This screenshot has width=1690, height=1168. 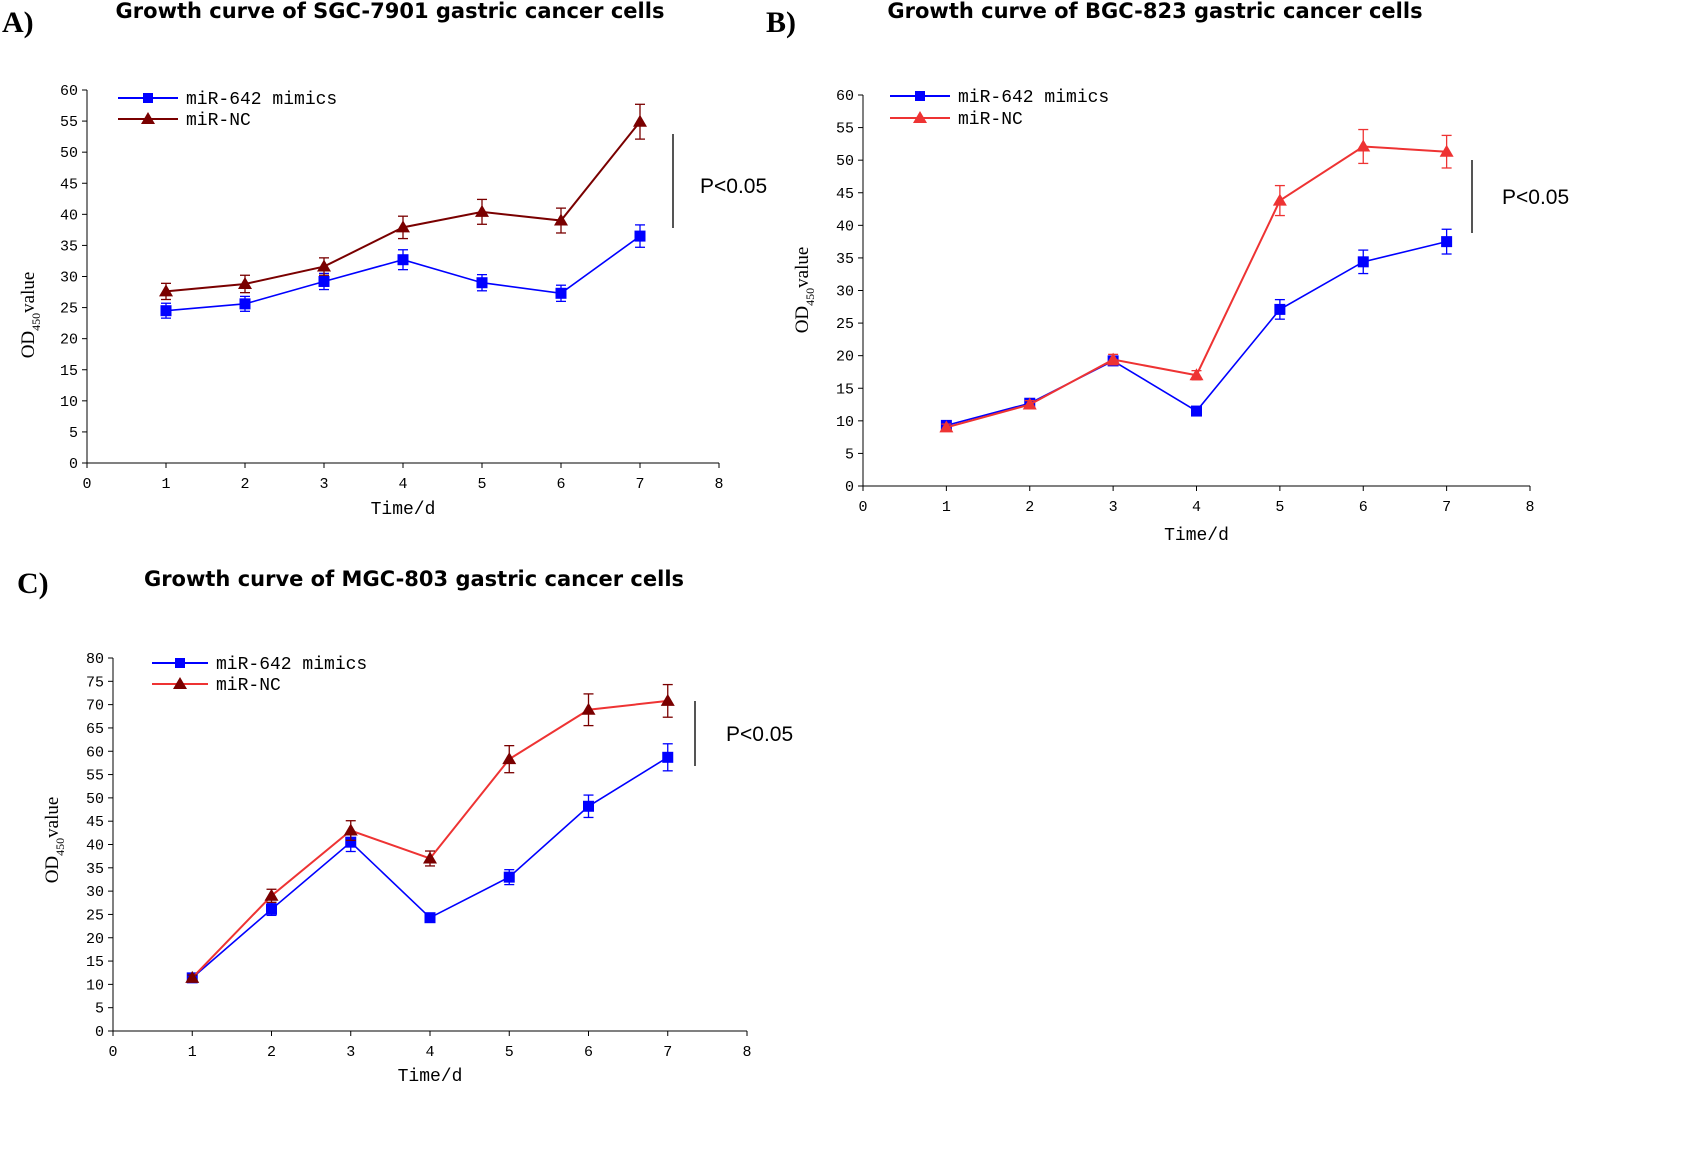 I want to click on y-tick-label: 30, so click(x=845, y=292).